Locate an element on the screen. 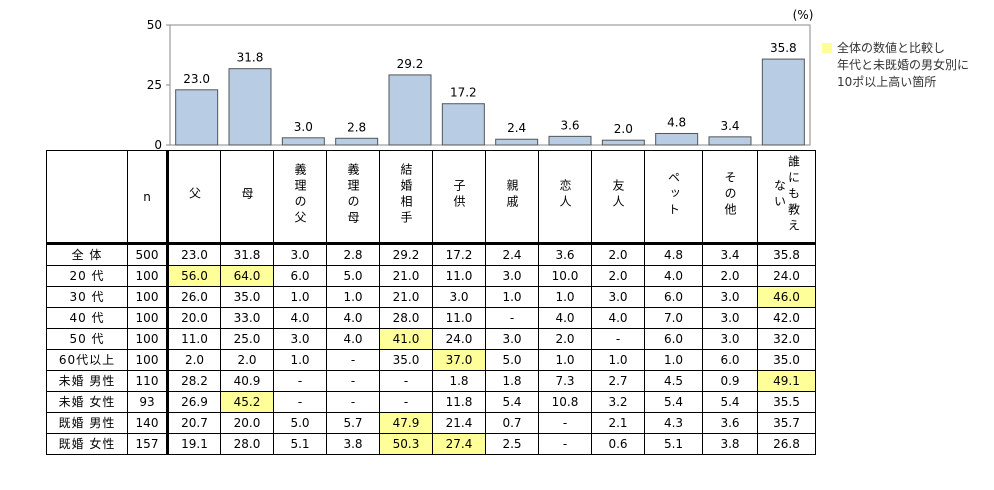  column-header: 結婚相手 is located at coordinates (406, 197).